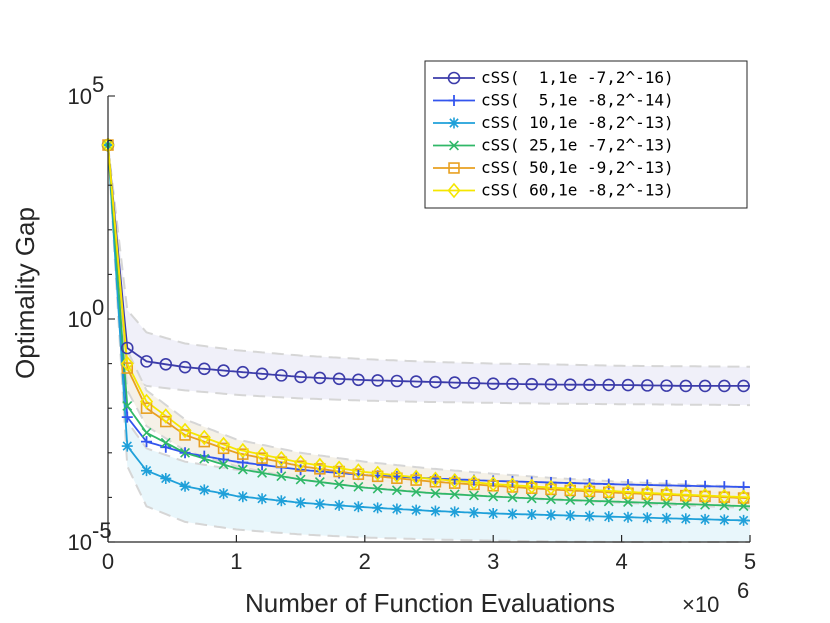  Describe the element at coordinates (621, 561) in the screenshot. I see `x-tick-label-4: 4` at that location.